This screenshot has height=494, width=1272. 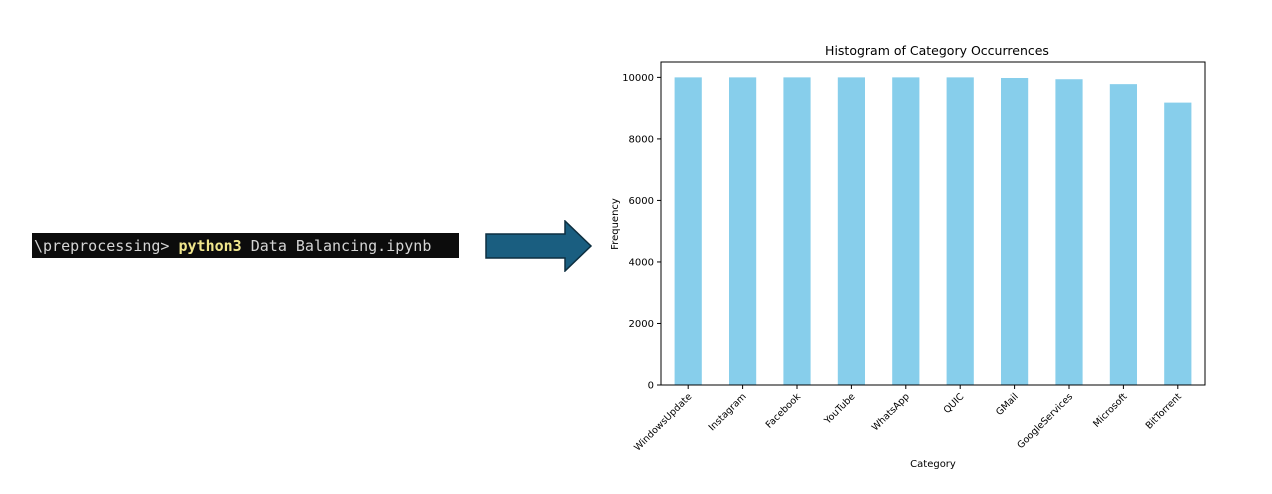 What do you see at coordinates (1069, 232) in the screenshot?
I see `bar-googleservices` at bounding box center [1069, 232].